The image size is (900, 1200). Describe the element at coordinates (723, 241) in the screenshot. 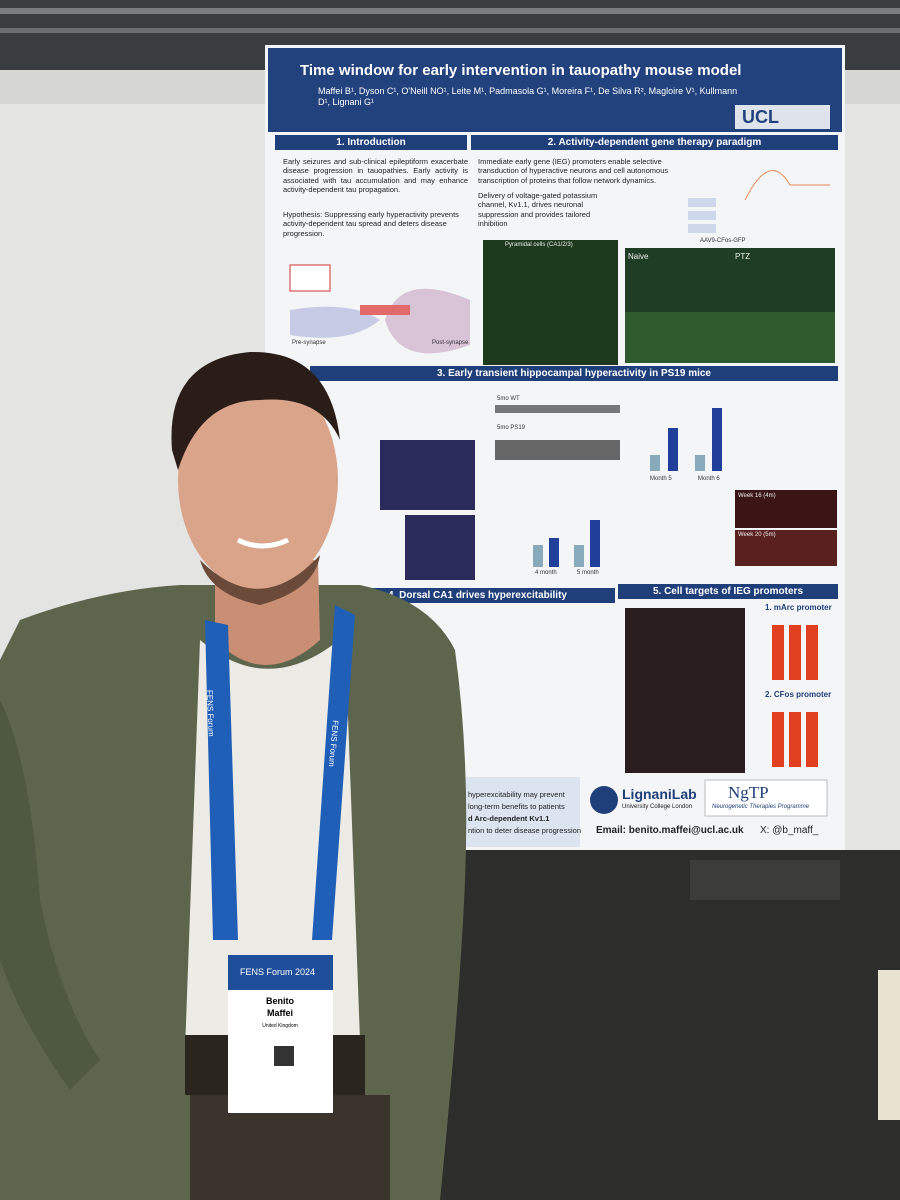

I see `label: AAV9-CFos-GFP` at that location.